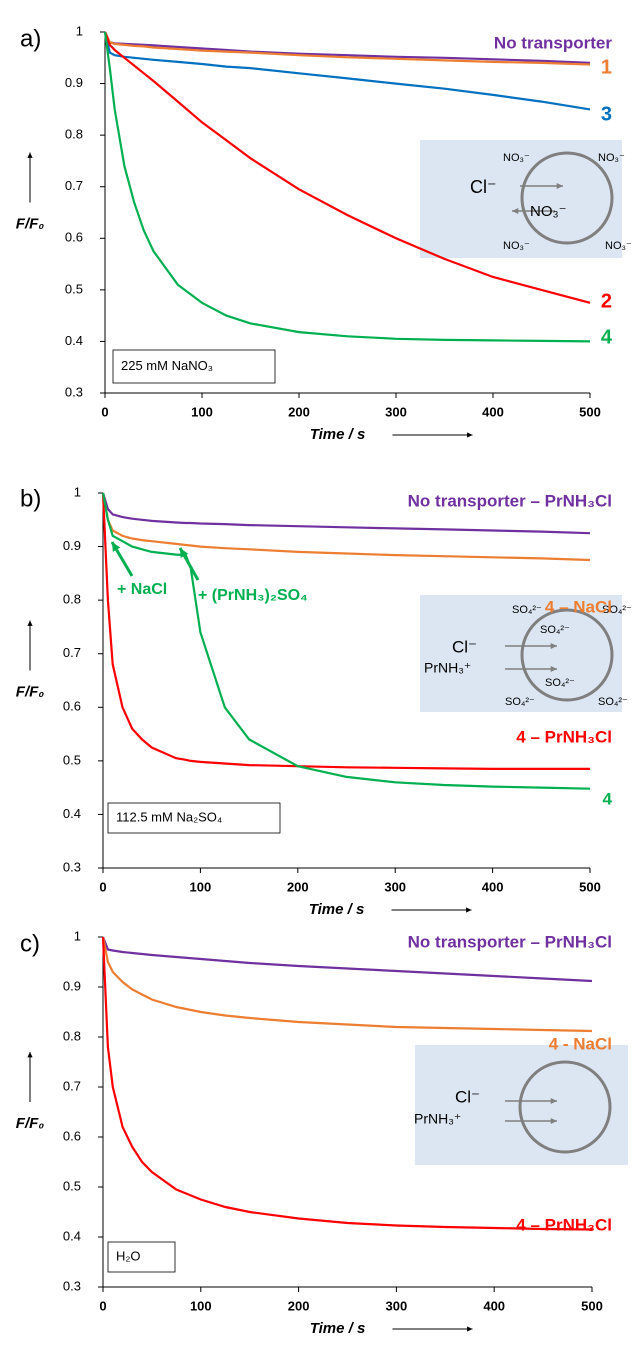  I want to click on x-tick-label: 200, so click(298, 886).